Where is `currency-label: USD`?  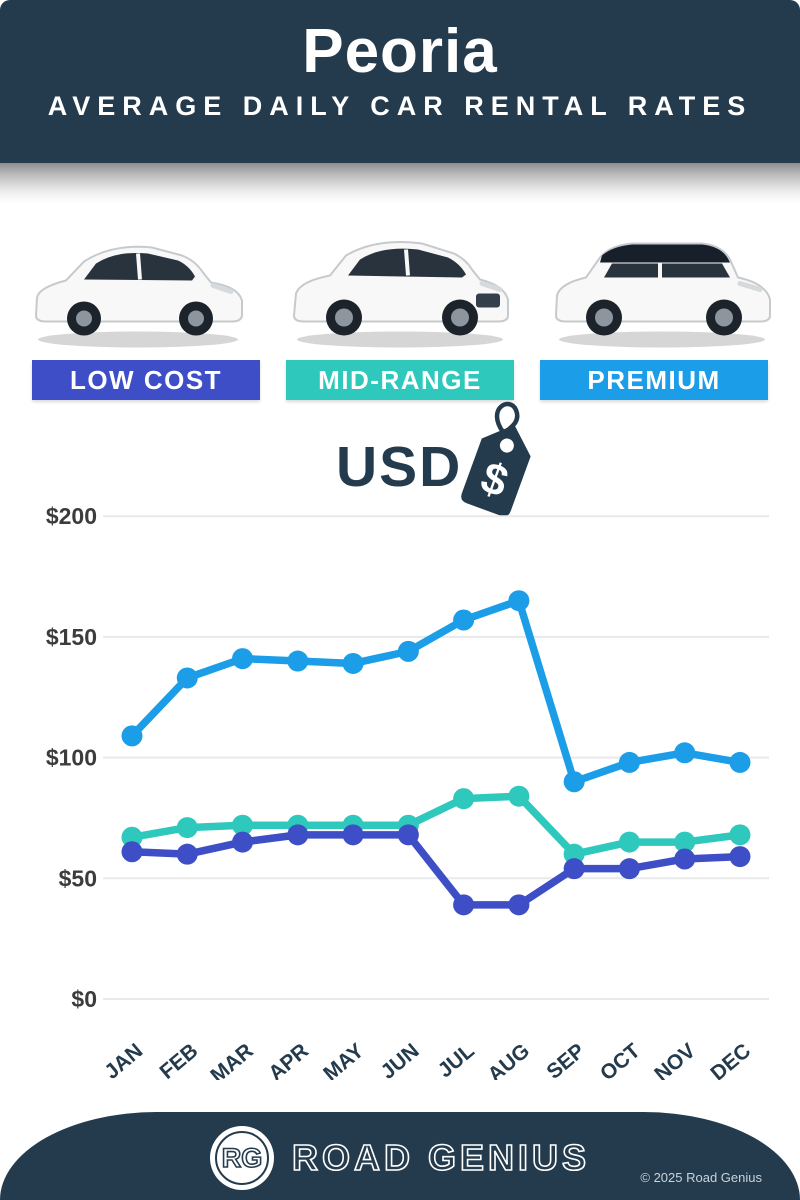
currency-label: USD is located at coordinates (399, 467).